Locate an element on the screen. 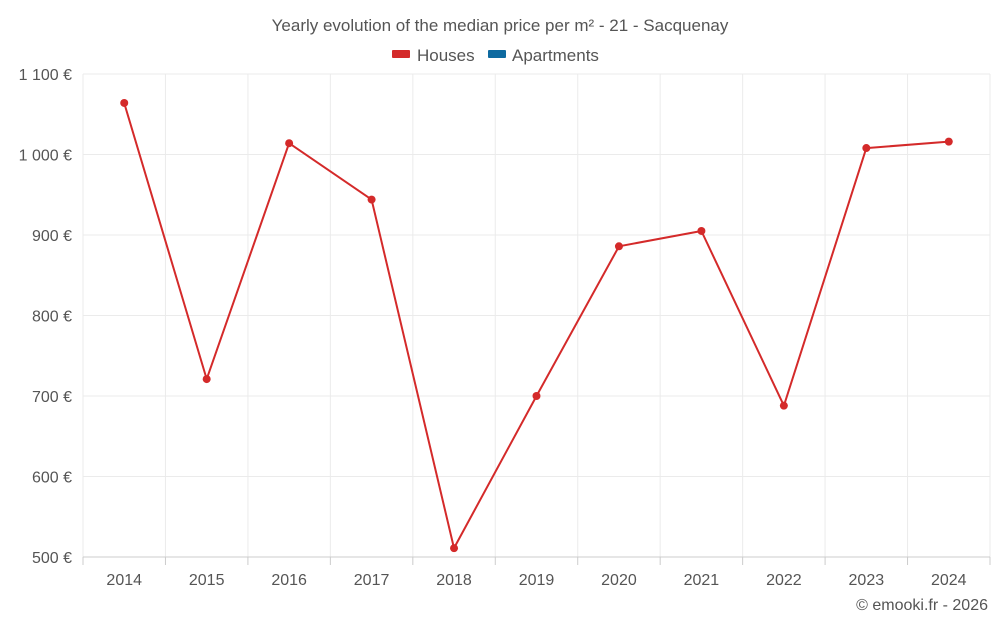 This screenshot has height=625, width=1000. y-tick-label: 900 € is located at coordinates (52, 236).